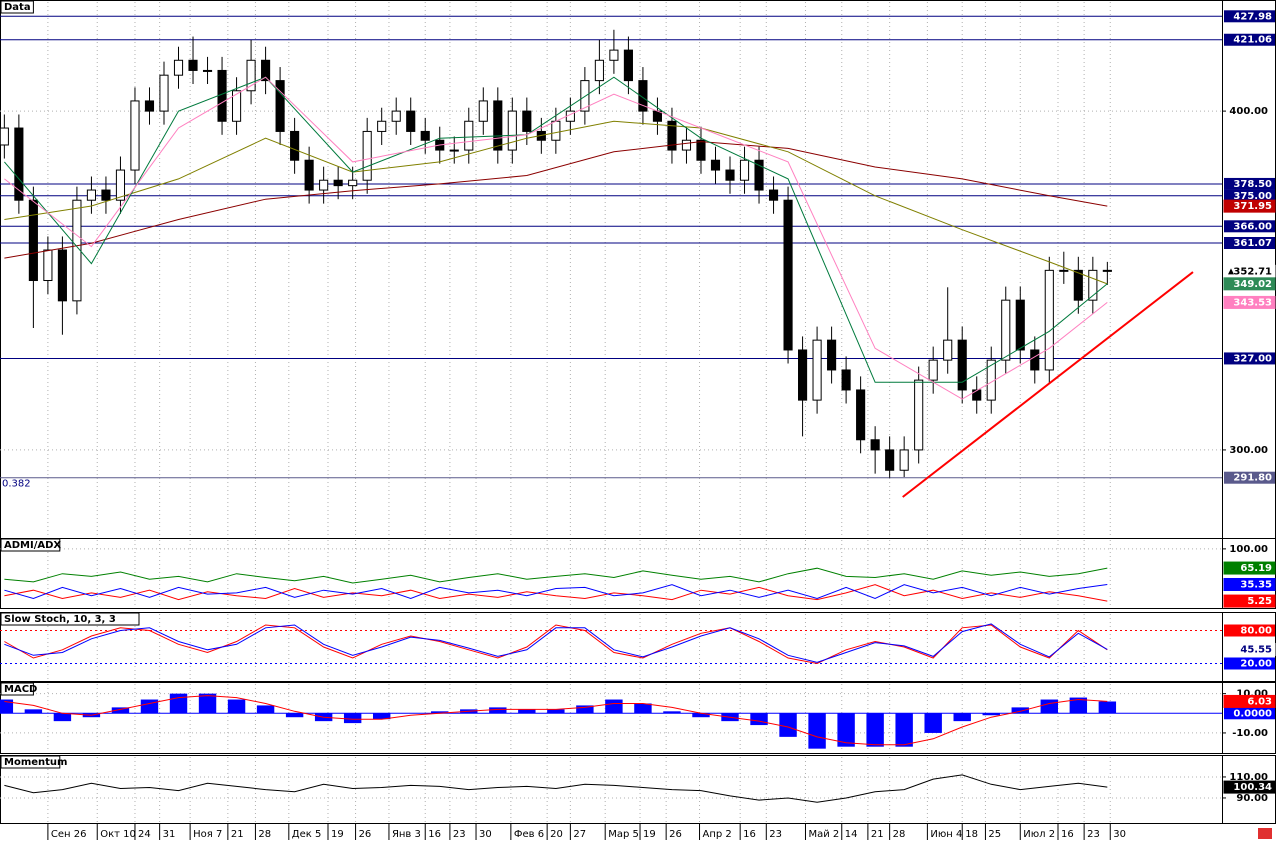 The width and height of the screenshot is (1276, 842). I want to click on y-tick-label: 400.00, so click(1248, 111).